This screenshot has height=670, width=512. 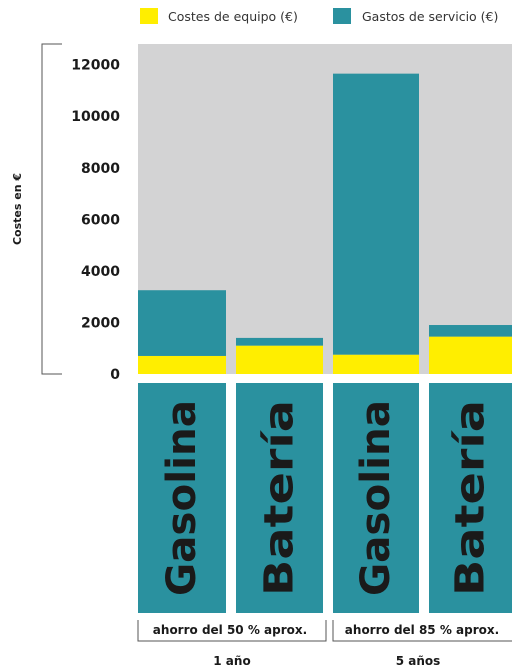 I want to click on y-tick-label-2: 4000, so click(x=100, y=272).